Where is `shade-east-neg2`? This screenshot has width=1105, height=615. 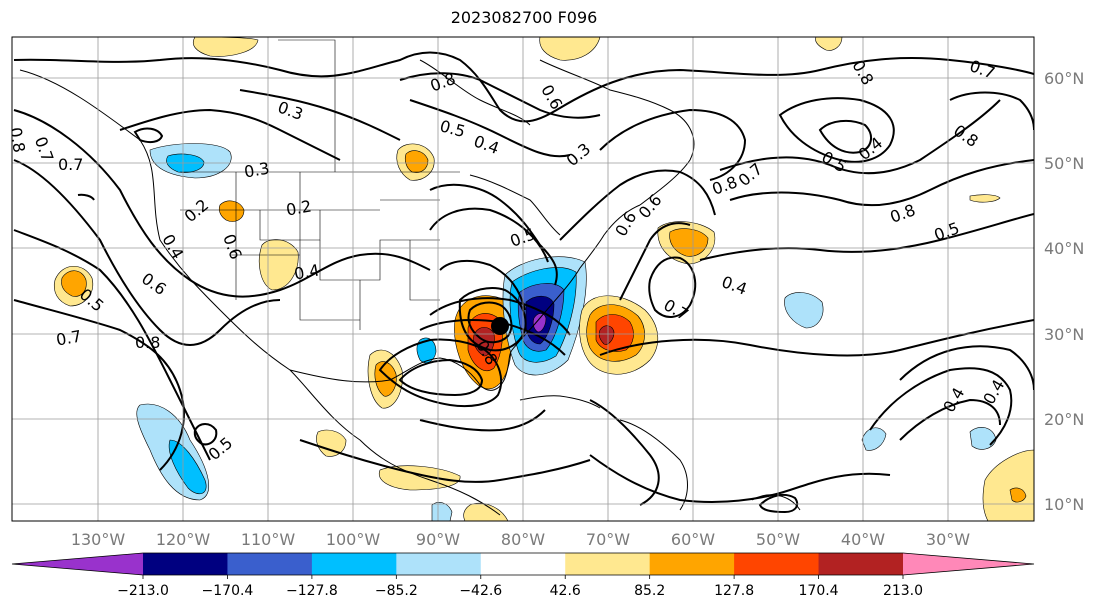
shade-east-neg2 is located at coordinates (983, 438).